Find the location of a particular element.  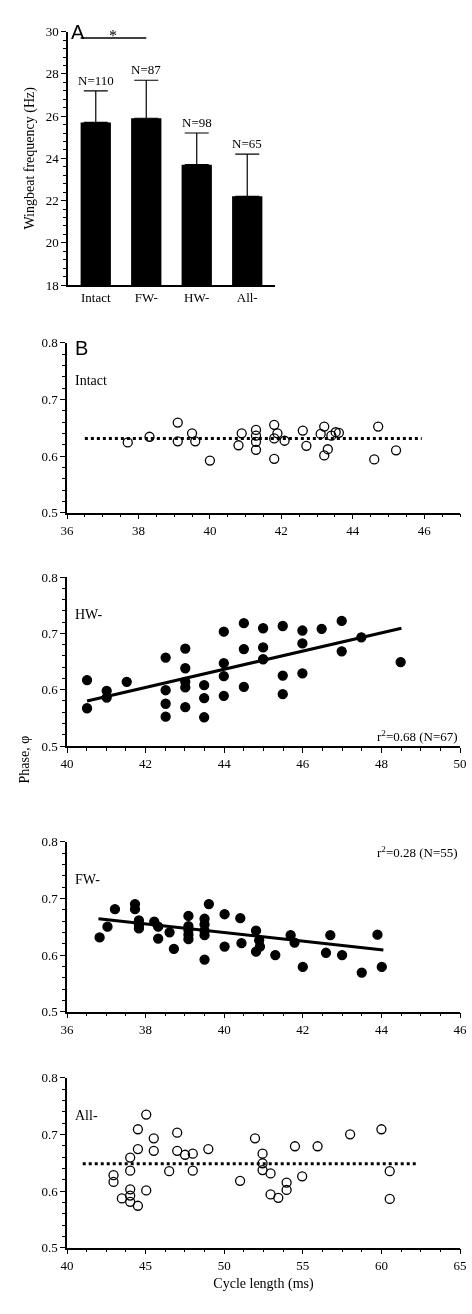

y-tick-label: 18 is located at coordinates (52, 285).